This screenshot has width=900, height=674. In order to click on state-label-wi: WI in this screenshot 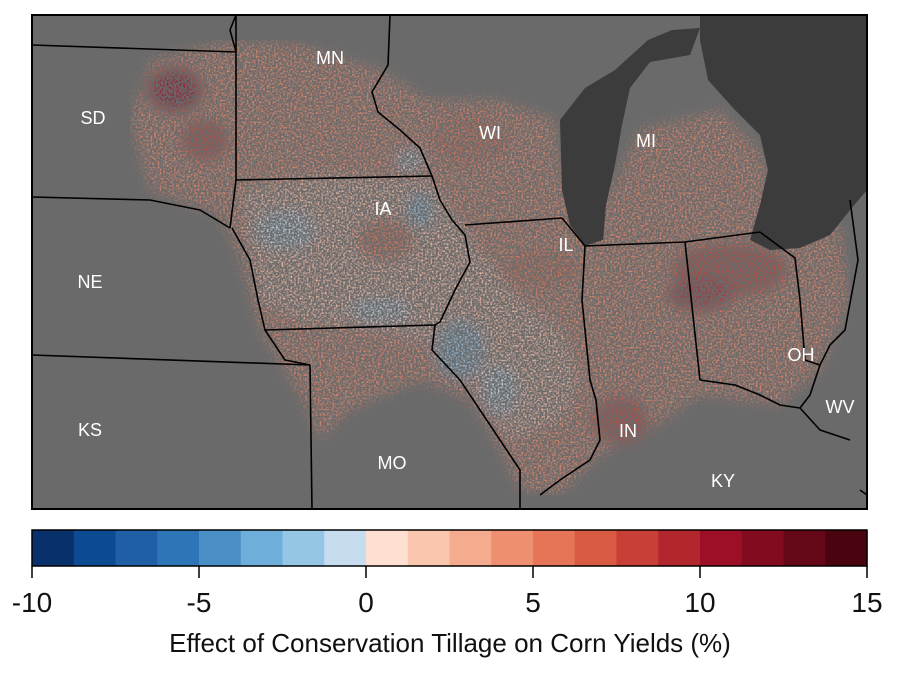, I will do `click(490, 133)`.